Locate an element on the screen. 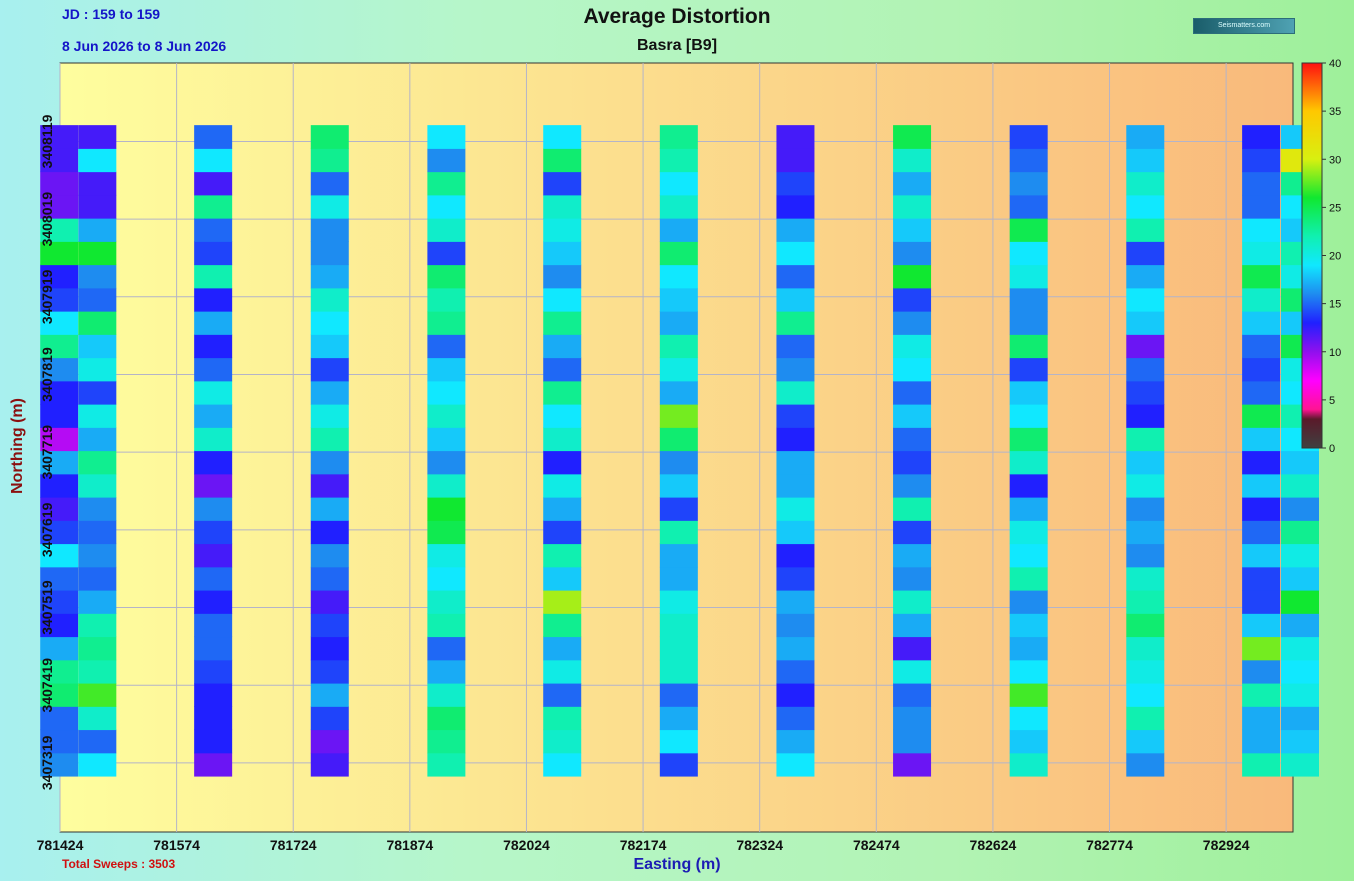  x-tick-label: 782924 is located at coordinates (1226, 845).